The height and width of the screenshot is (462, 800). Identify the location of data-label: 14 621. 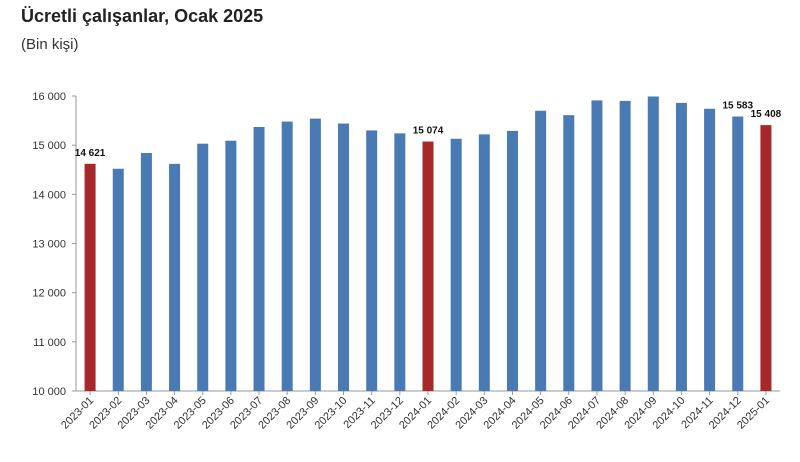
(90, 153).